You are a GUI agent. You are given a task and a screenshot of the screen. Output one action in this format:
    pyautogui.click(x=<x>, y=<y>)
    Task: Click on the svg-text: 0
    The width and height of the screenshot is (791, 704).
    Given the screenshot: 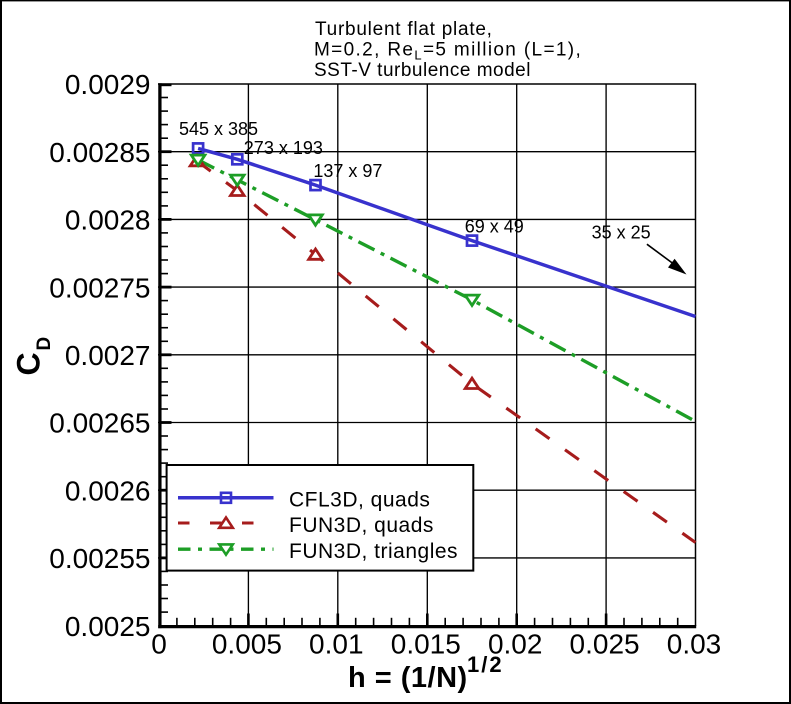 What is the action you would take?
    pyautogui.click(x=159, y=644)
    